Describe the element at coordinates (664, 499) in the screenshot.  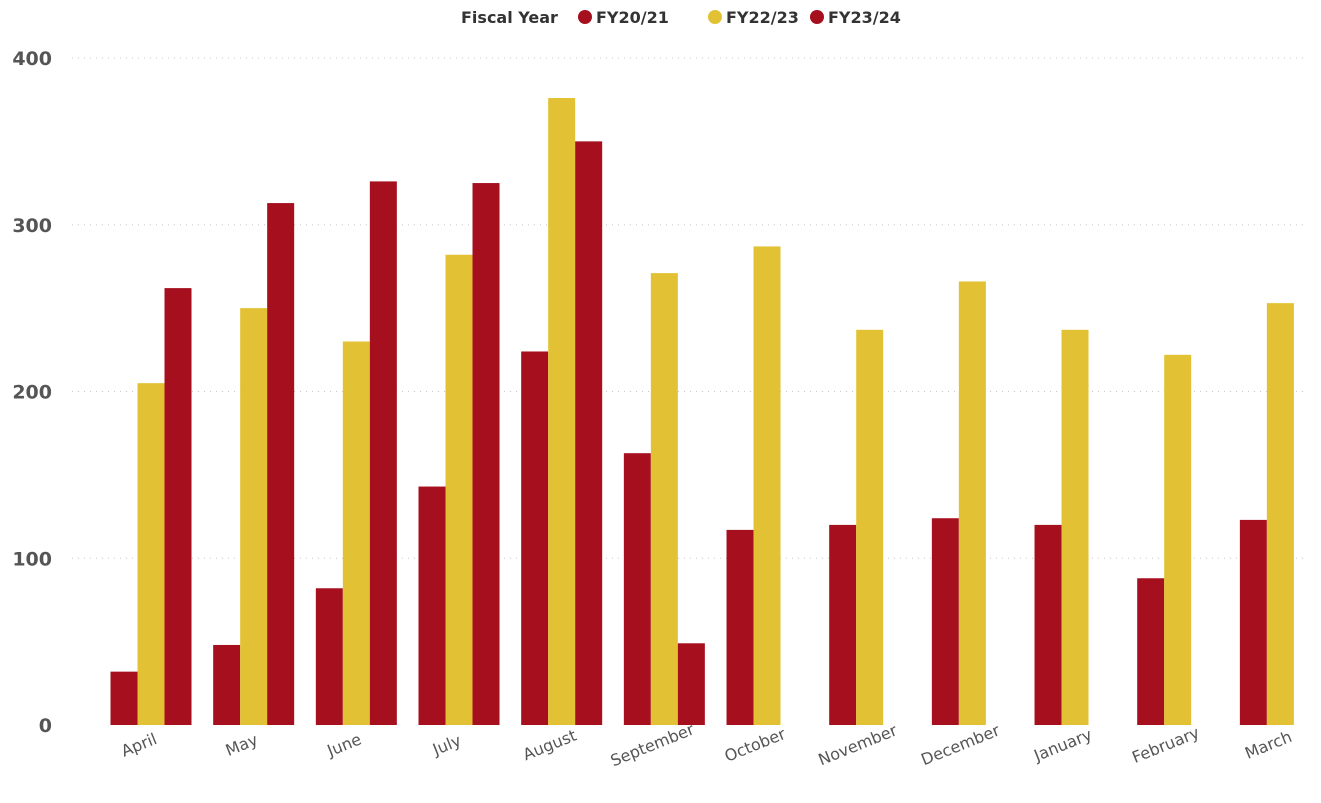
I see `bar-fy22-23-september` at that location.